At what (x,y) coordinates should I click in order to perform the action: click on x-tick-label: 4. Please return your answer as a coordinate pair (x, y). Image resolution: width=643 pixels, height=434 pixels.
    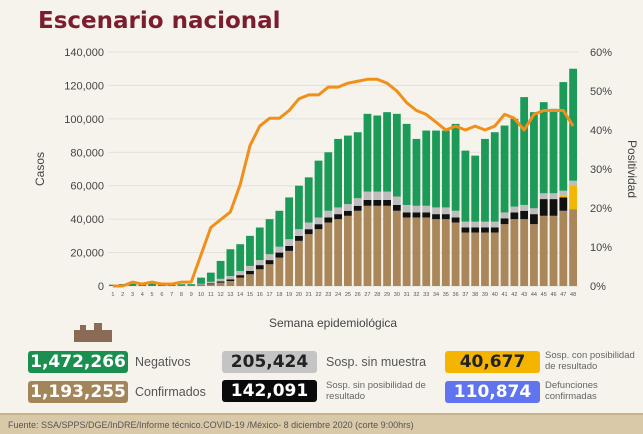
    Looking at the image, I should click on (142, 295).